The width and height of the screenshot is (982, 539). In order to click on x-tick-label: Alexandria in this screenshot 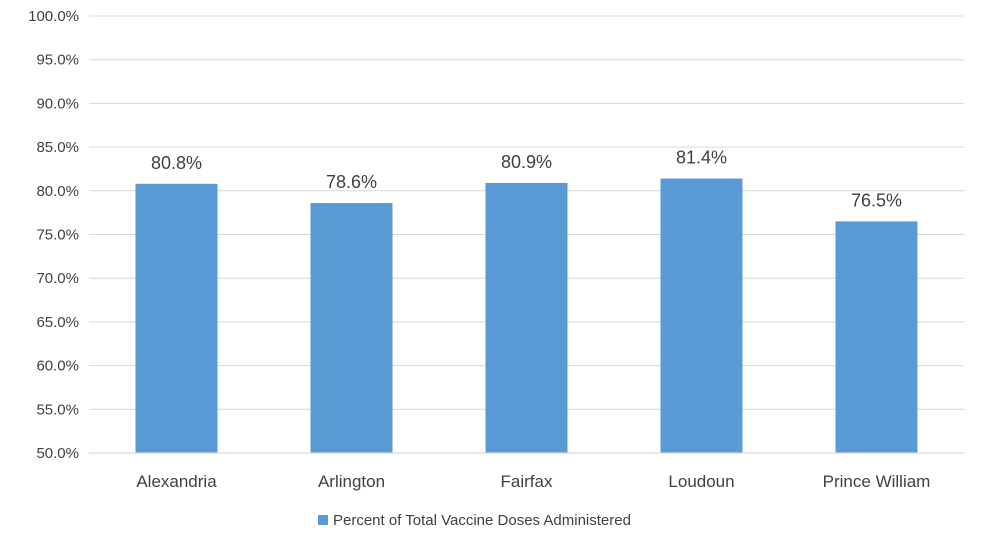, I will do `click(176, 481)`.